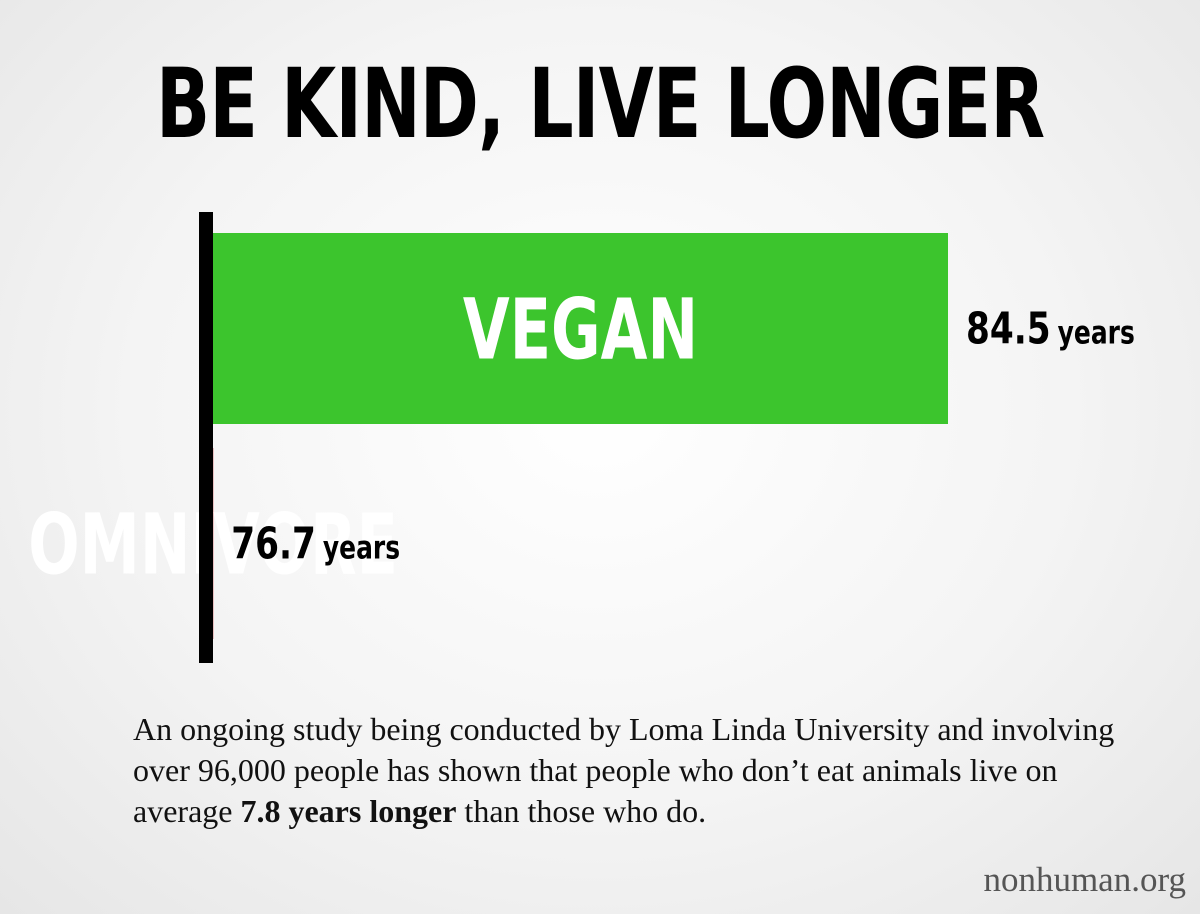  I want to click on chart-title: BE KIND, LIVE LONGER, so click(600, 104).